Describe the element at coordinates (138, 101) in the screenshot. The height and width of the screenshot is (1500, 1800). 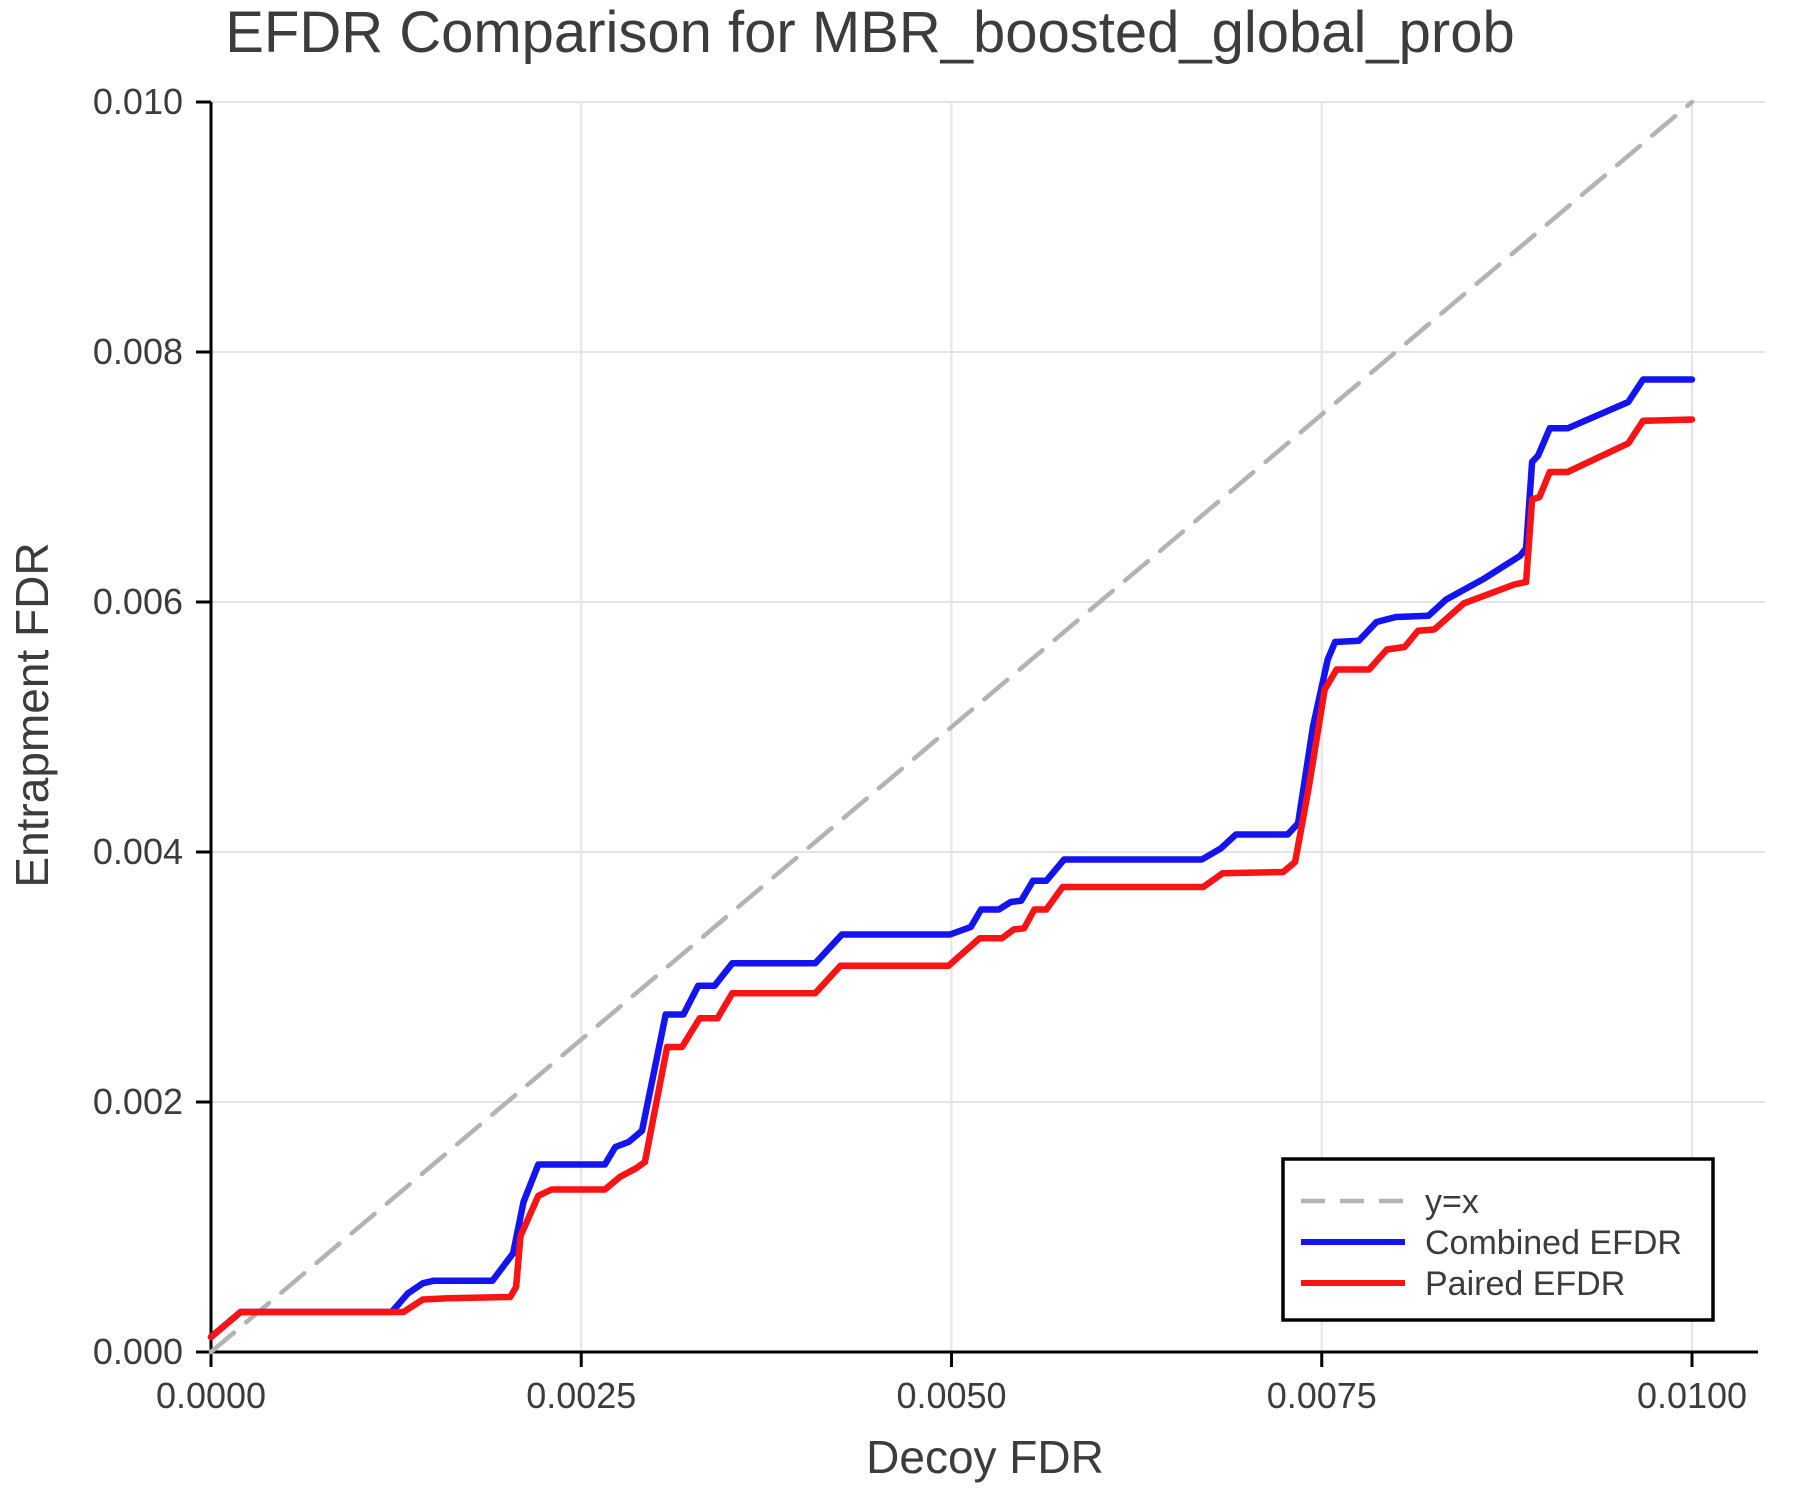
I see `y-tick-label: 0.010` at that location.